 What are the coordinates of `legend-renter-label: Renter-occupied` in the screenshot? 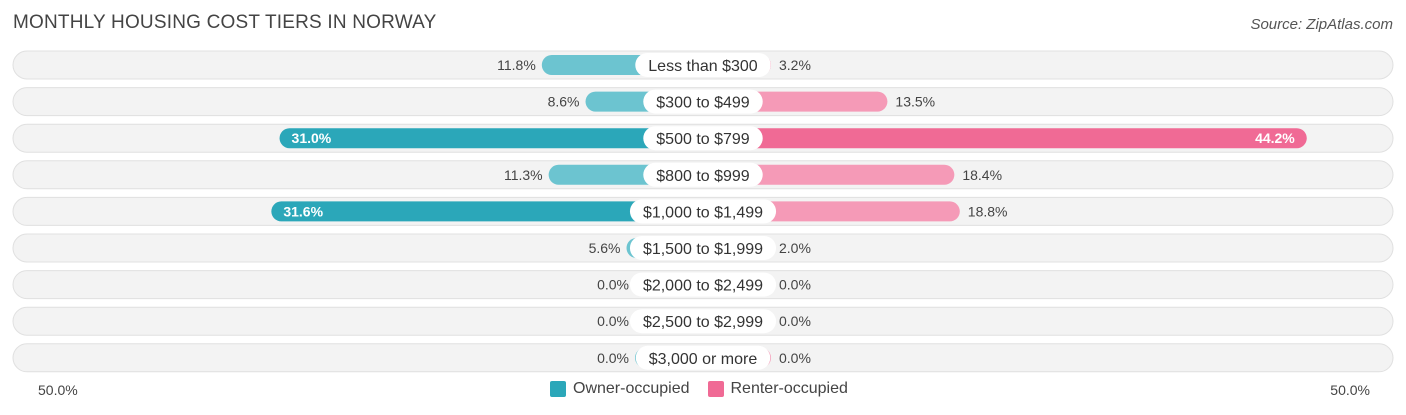 It's located at (789, 388).